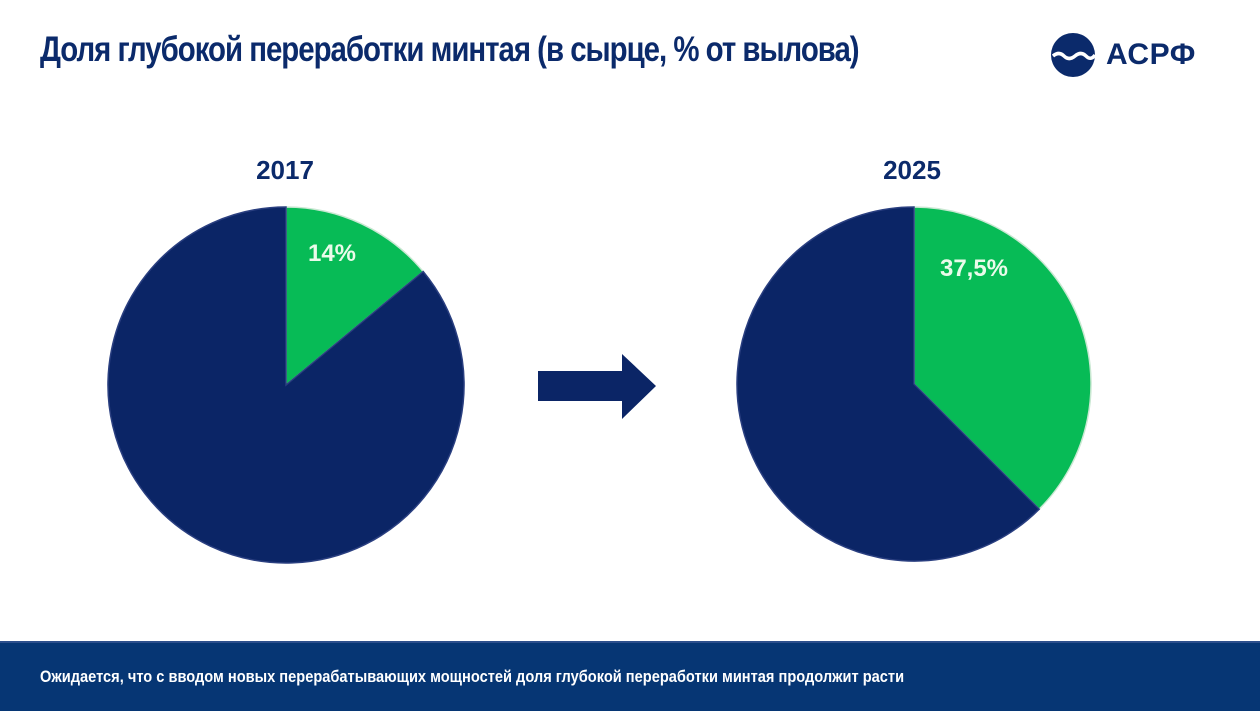 The image size is (1260, 711). What do you see at coordinates (1073, 55) in the screenshot?
I see `wave-circle-icon` at bounding box center [1073, 55].